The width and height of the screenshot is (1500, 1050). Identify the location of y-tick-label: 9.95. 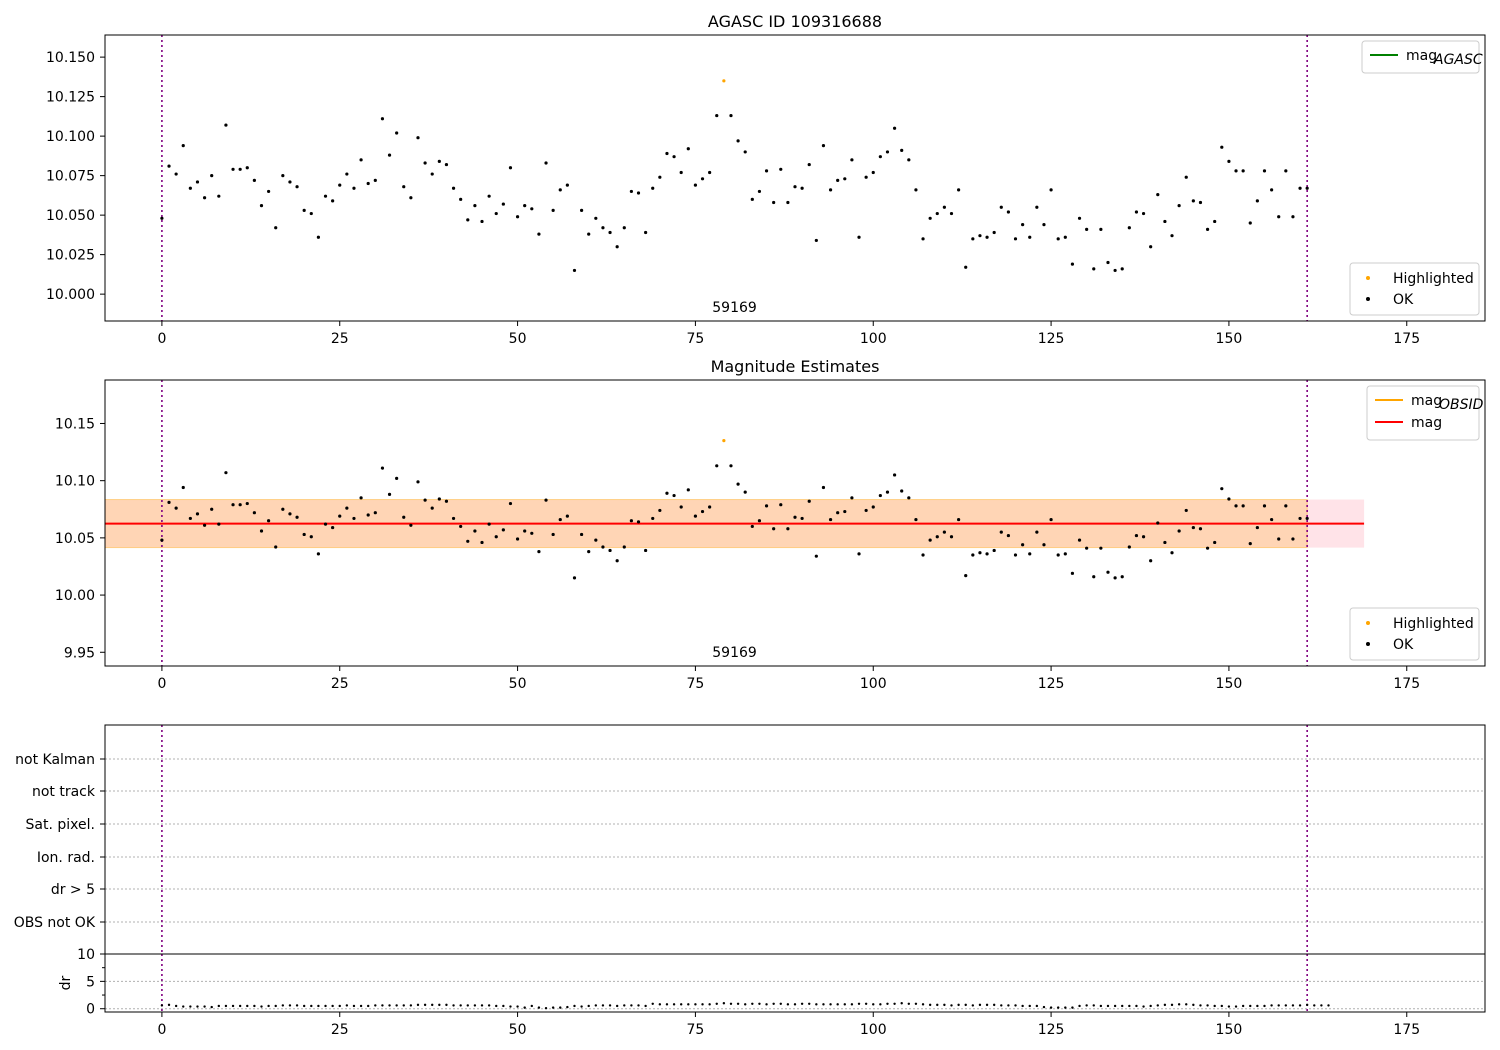
(79, 653).